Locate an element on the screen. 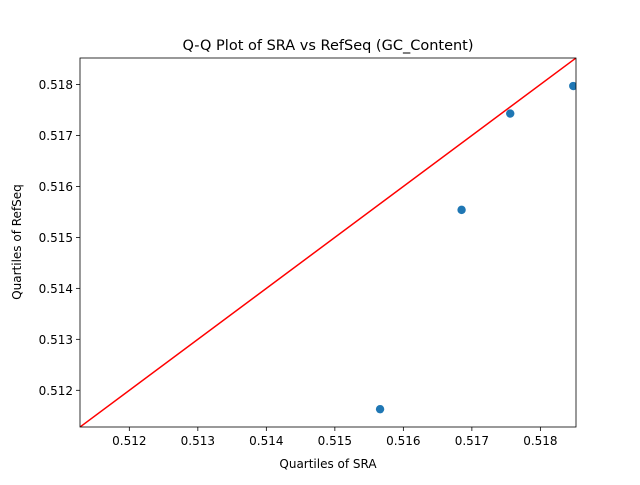 The image size is (640, 485). x-tick-label: 0.517 is located at coordinates (472, 441).